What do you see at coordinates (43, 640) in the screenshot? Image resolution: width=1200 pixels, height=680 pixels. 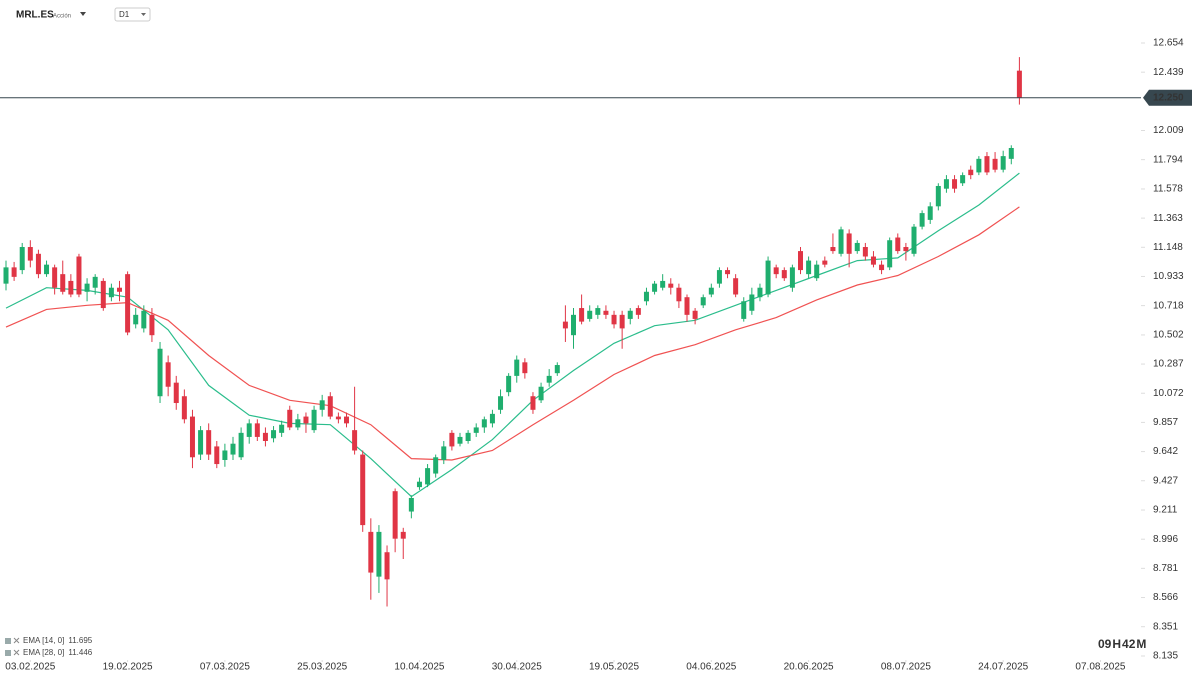 I see `legend-name: EMA [14, 0]` at bounding box center [43, 640].